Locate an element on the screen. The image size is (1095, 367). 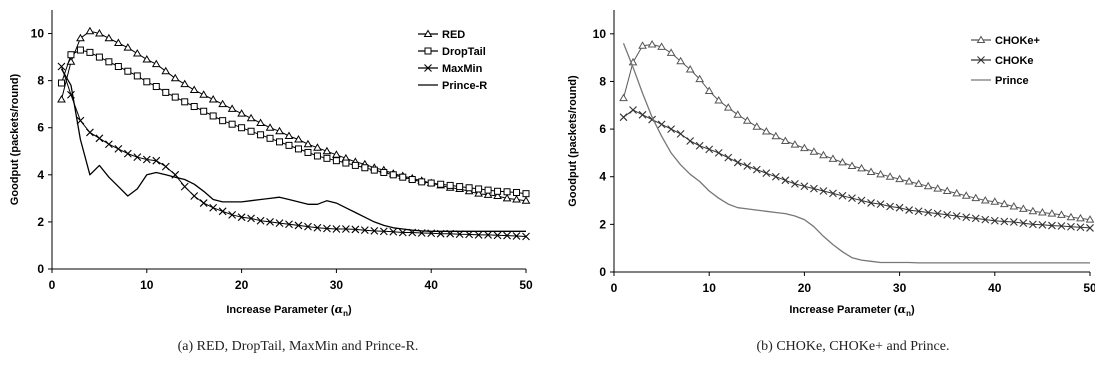
y-axis-label: Goodput (packets/round) is located at coordinates (15, 139).